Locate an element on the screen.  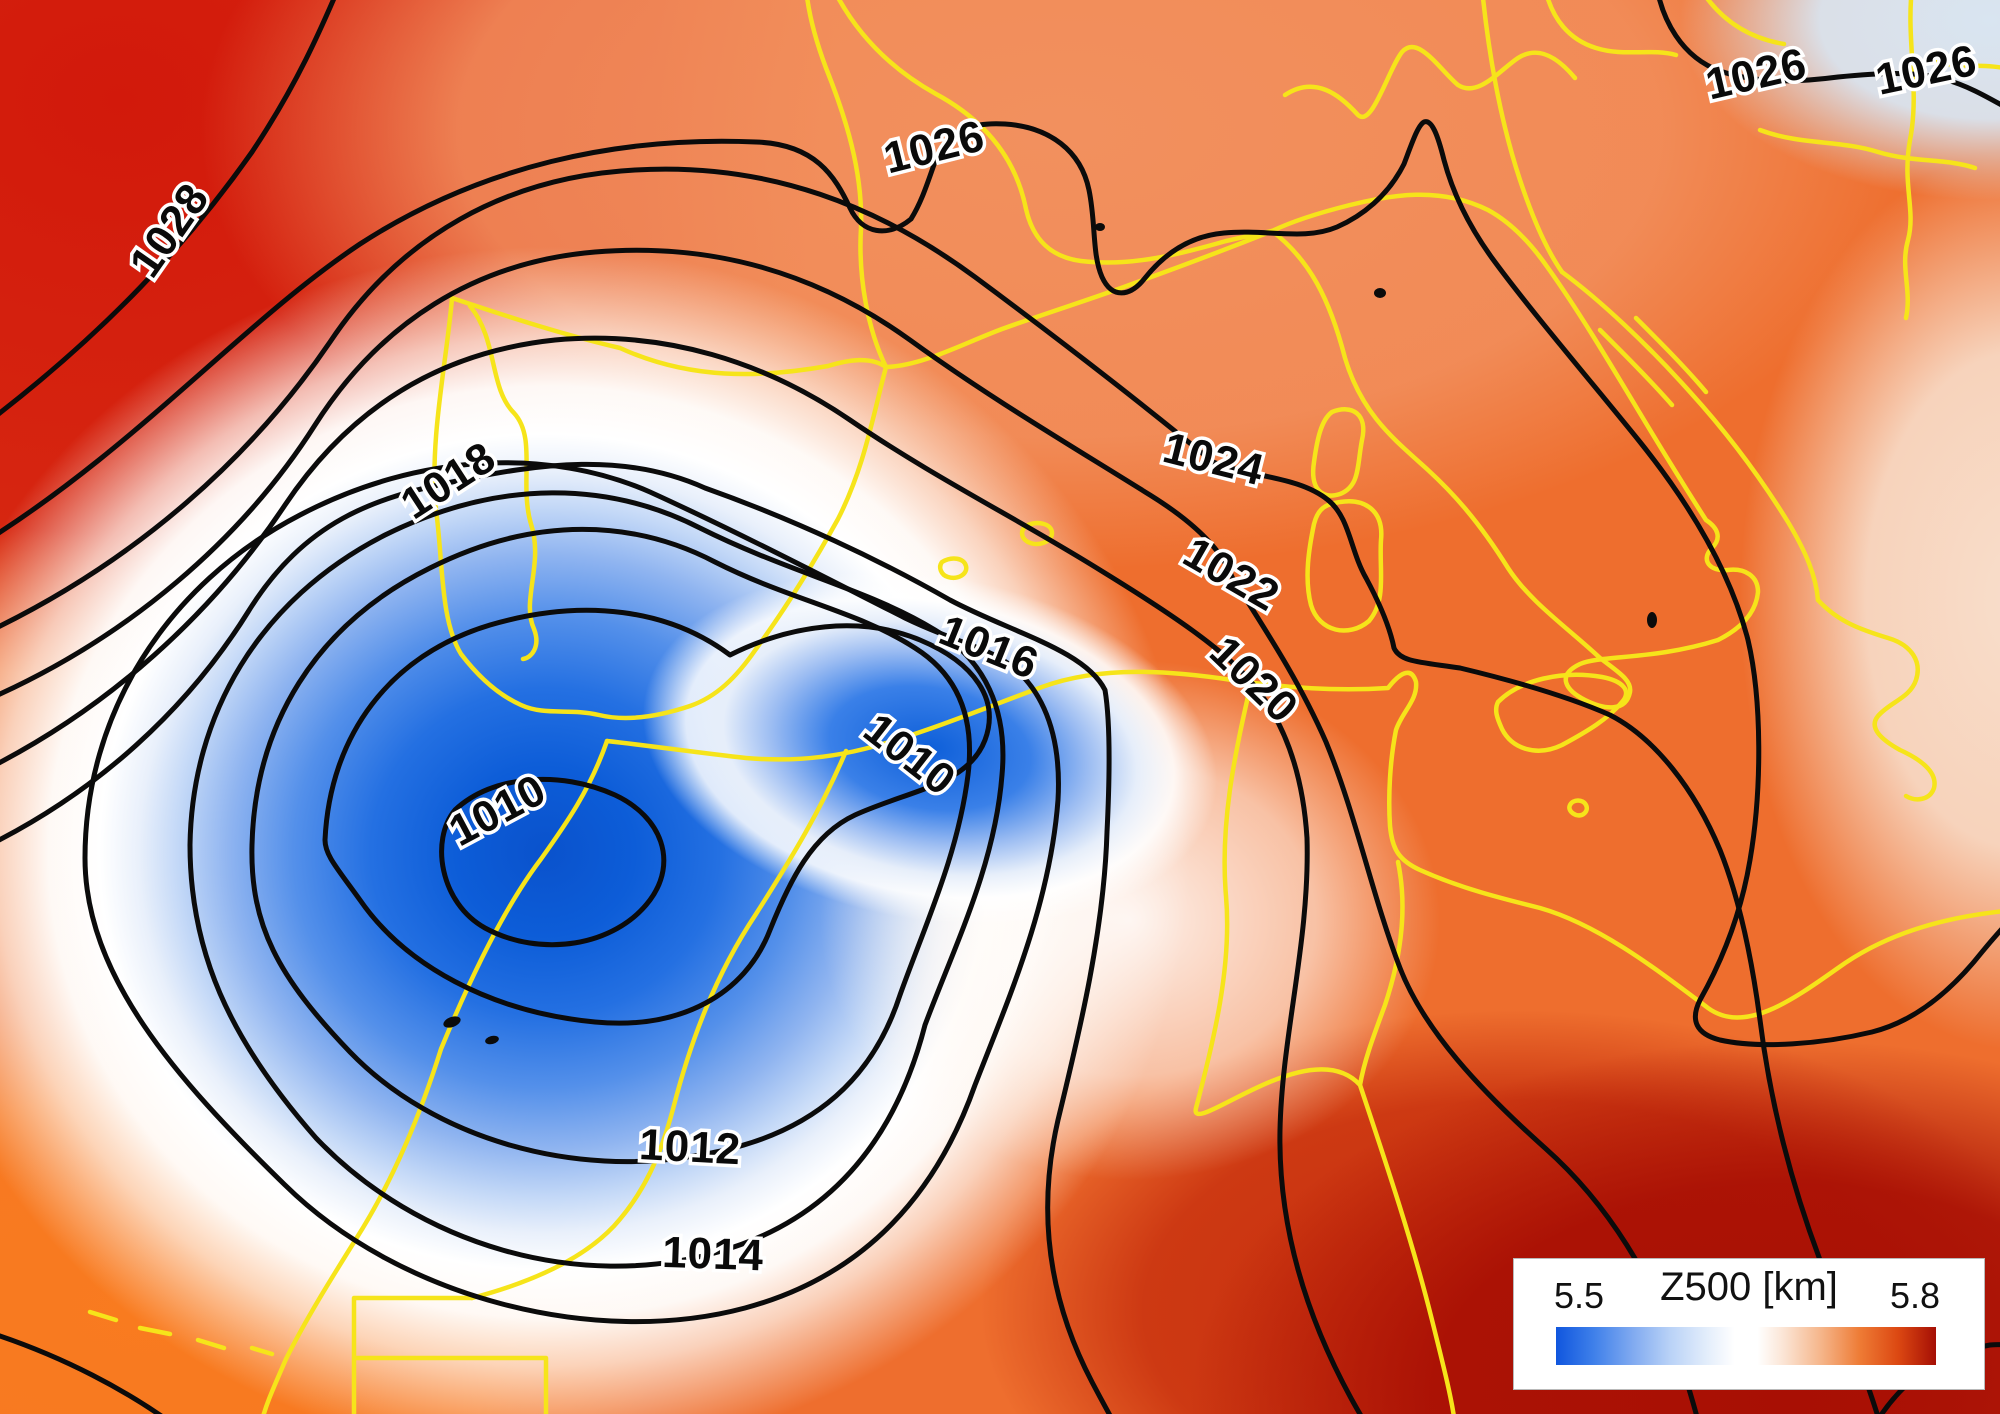
contour-label: 1014 is located at coordinates (713, 1254).